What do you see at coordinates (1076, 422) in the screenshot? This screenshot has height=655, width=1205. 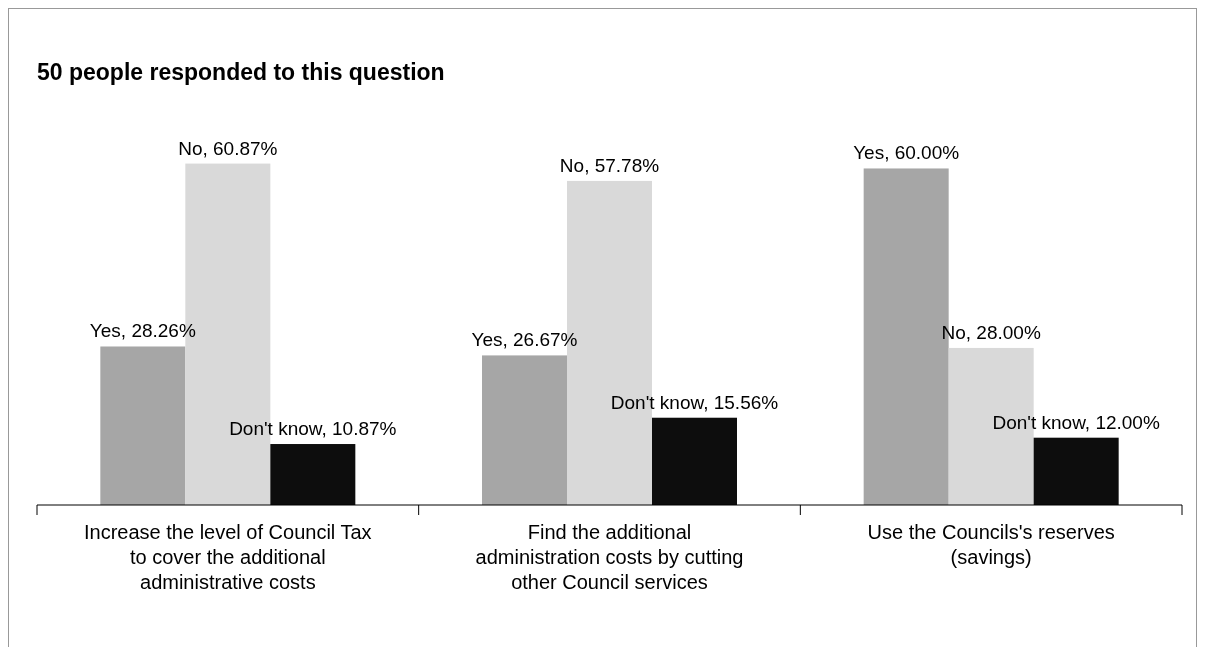 I see `data-label: Don't know, 12.00%` at bounding box center [1076, 422].